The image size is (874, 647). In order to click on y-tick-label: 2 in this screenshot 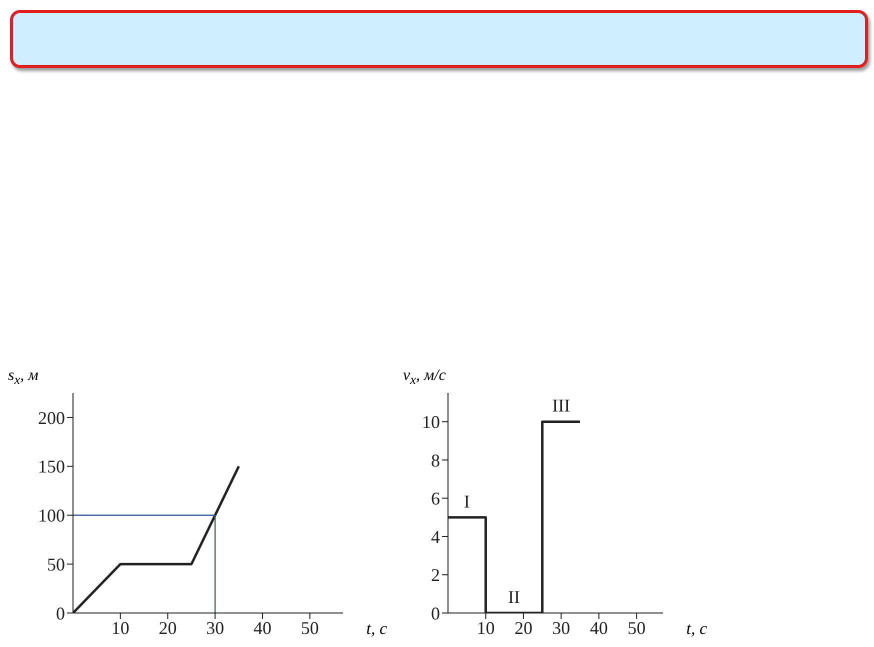, I will do `click(435, 575)`.